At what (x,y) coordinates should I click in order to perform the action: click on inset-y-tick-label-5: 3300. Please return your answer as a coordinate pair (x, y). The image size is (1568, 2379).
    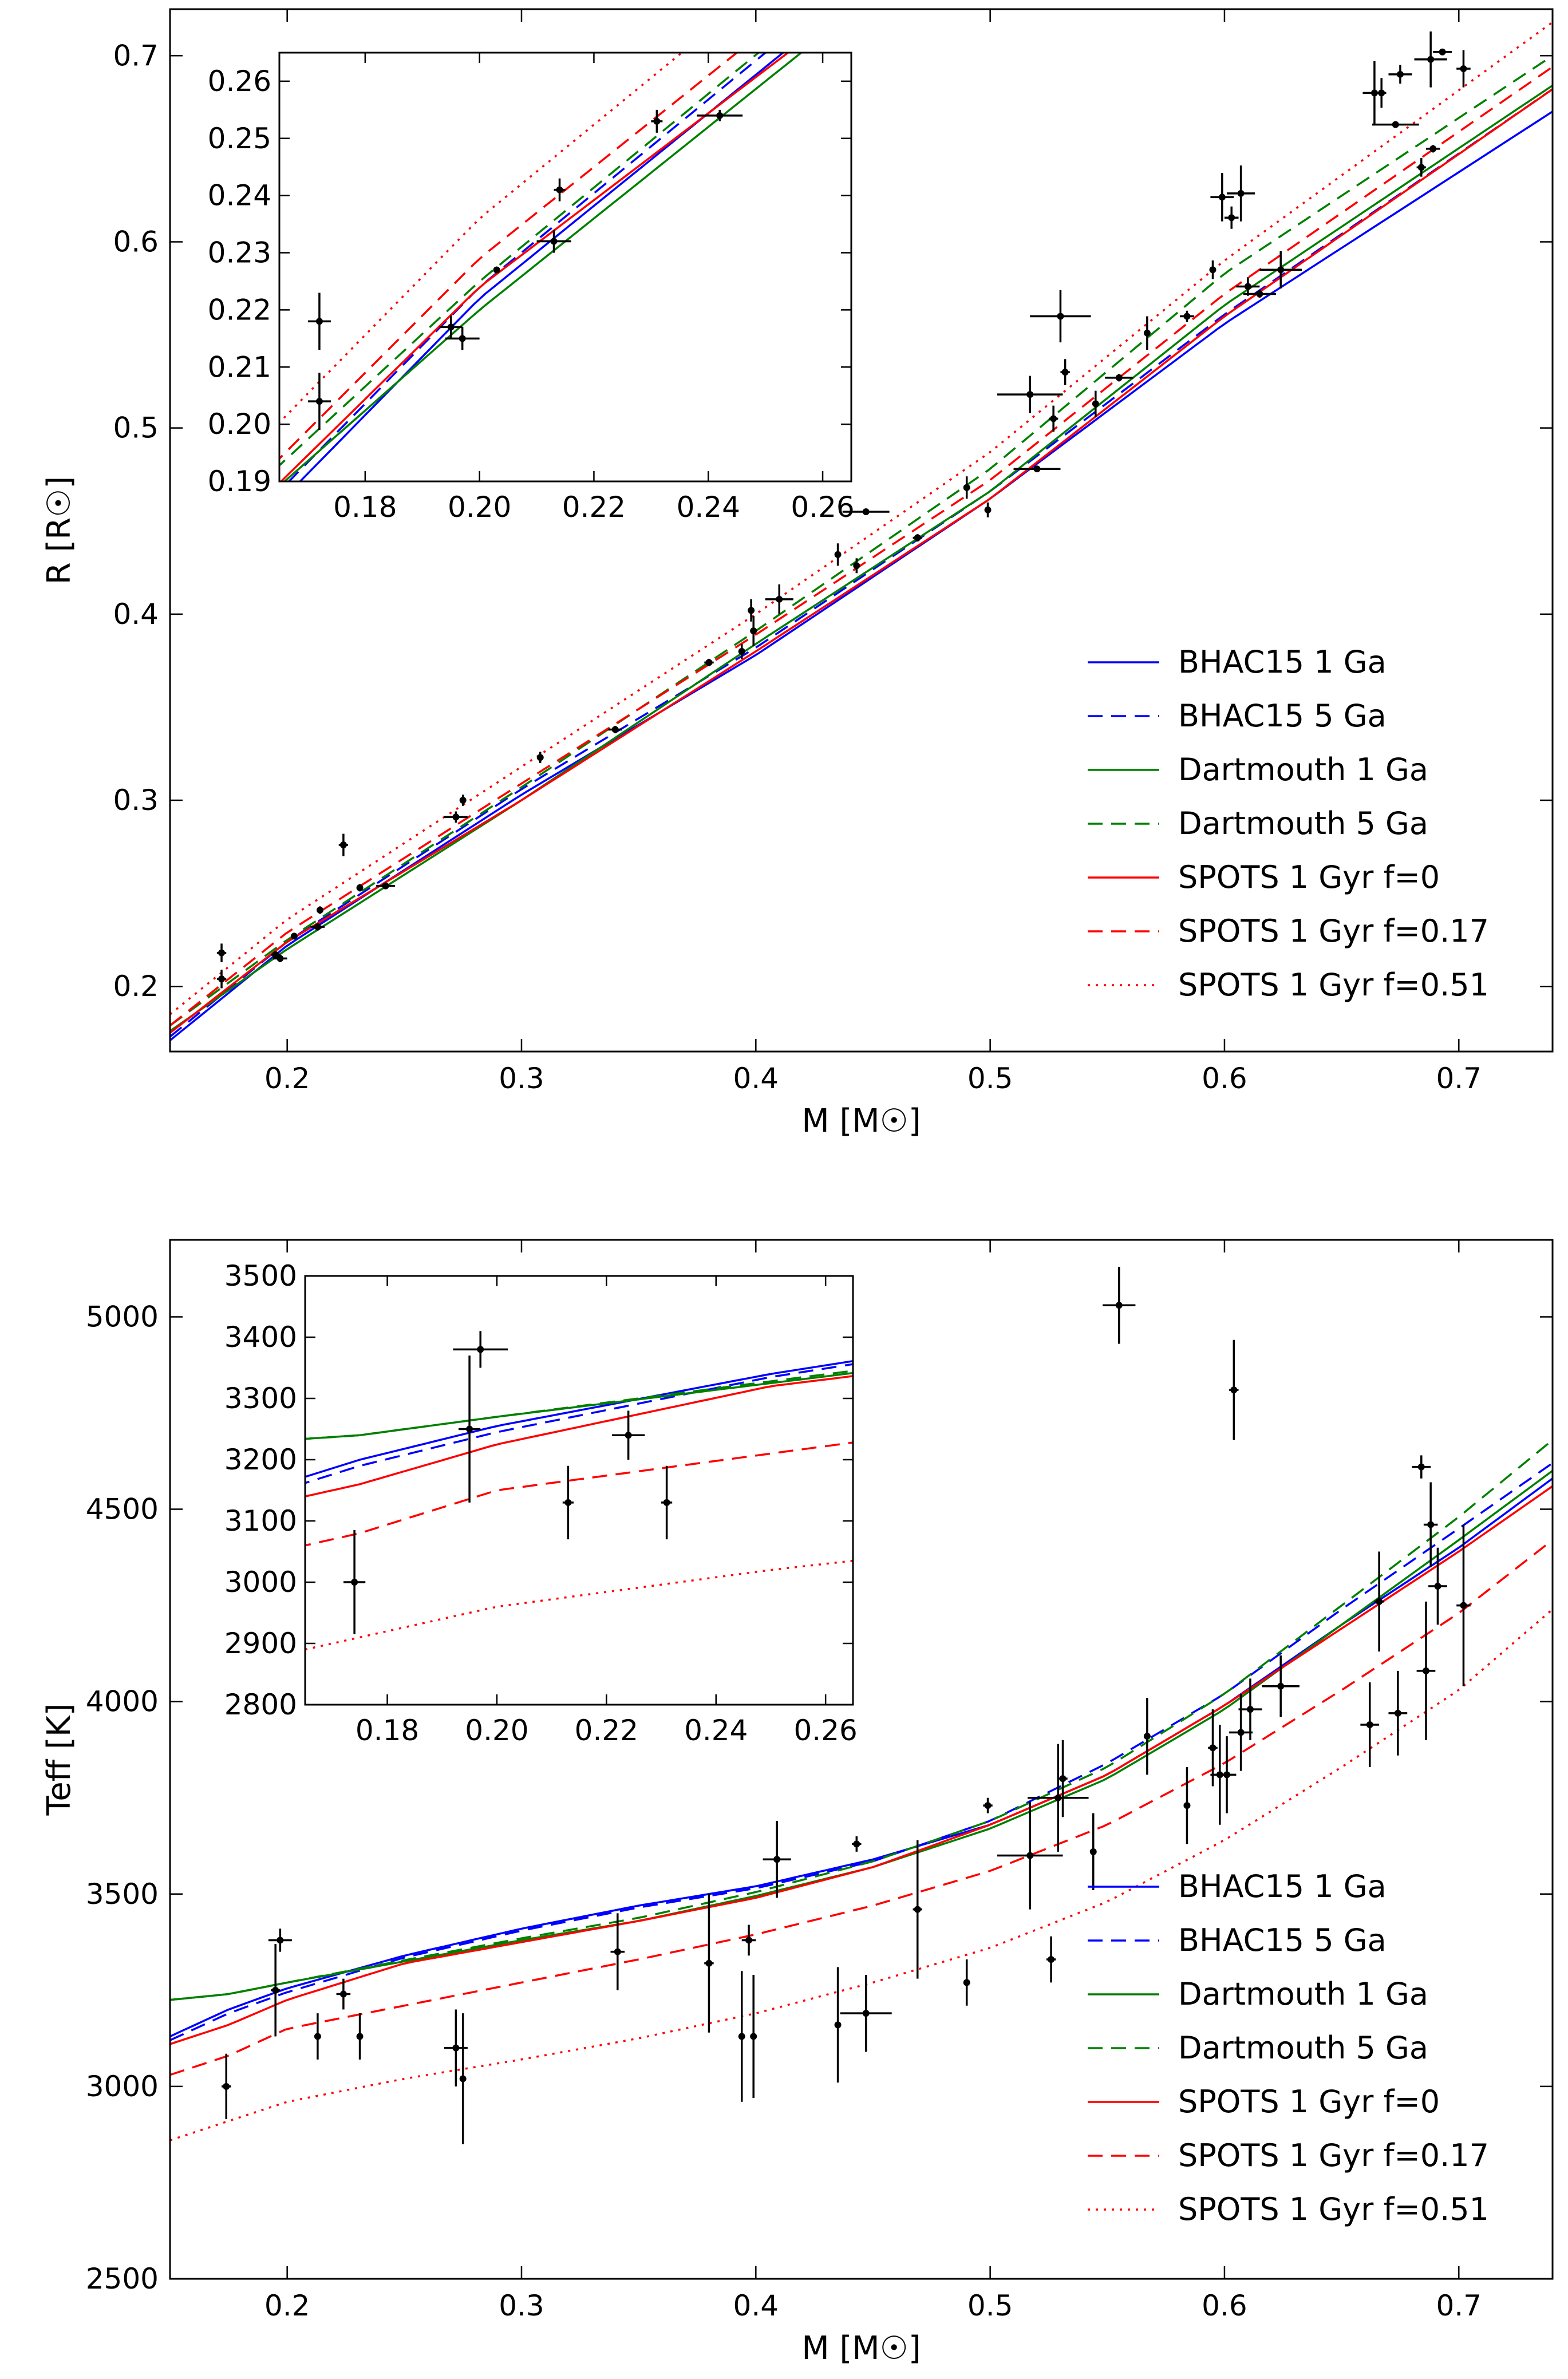
    Looking at the image, I should click on (261, 1398).